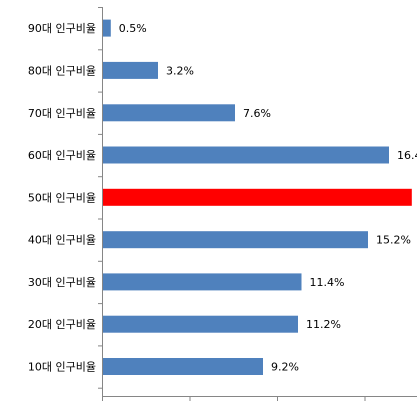 Image resolution: width=417 pixels, height=408 pixels. What do you see at coordinates (180, 70) in the screenshot?
I see `value-label-80: 3.2%` at bounding box center [180, 70].